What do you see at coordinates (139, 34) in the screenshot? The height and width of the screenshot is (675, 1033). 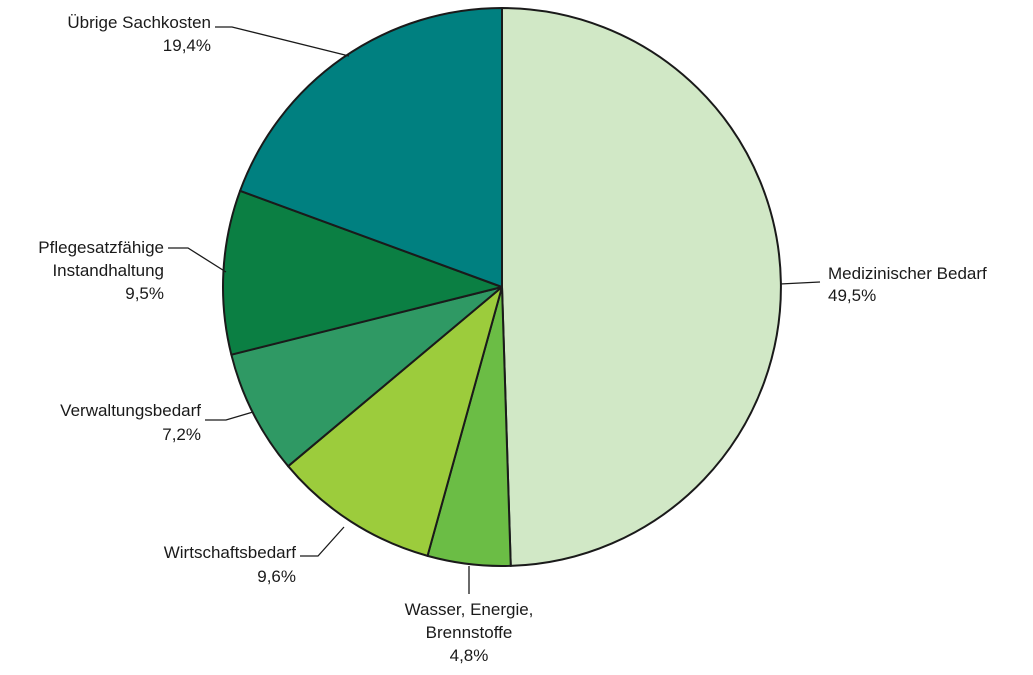 I see `slice-label: Übrige Sachkosten 19,4%` at bounding box center [139, 34].